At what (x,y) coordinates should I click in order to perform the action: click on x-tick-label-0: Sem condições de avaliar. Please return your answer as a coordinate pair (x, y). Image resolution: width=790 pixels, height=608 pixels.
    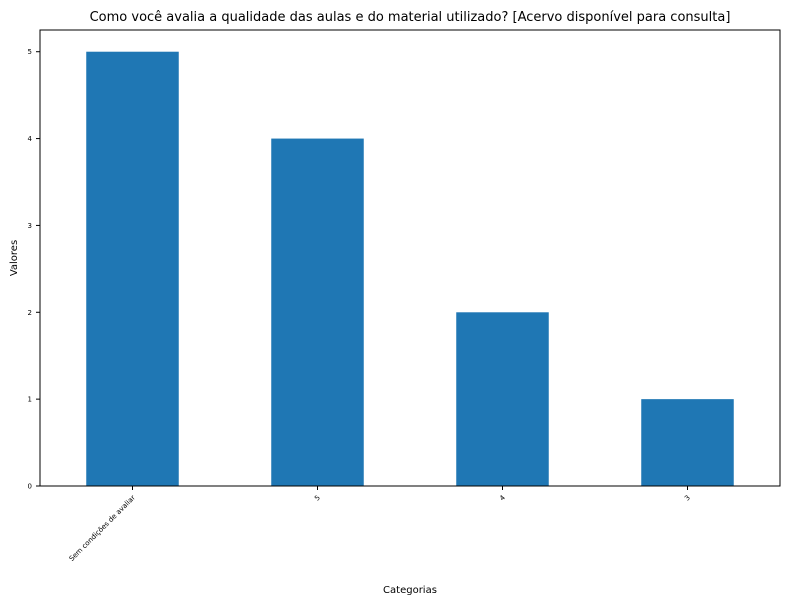
    Looking at the image, I should click on (102, 528).